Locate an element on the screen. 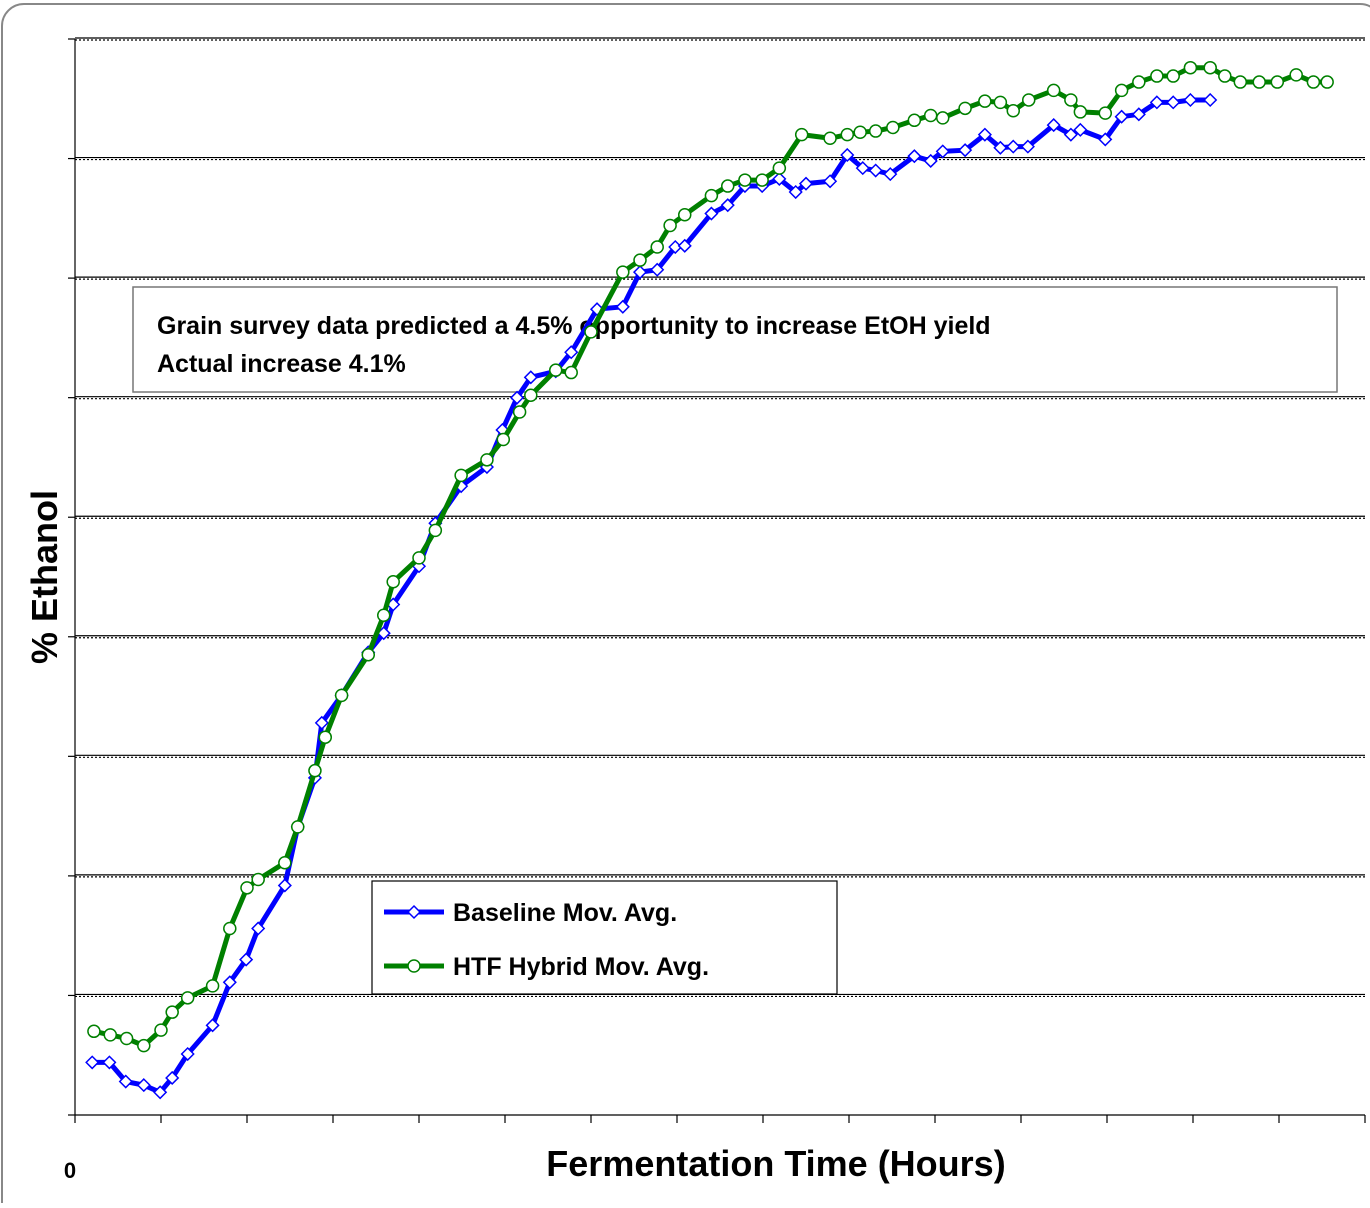 The height and width of the screenshot is (1208, 1370). annotation-line: Actual increase 4.1% is located at coordinates (281, 364).